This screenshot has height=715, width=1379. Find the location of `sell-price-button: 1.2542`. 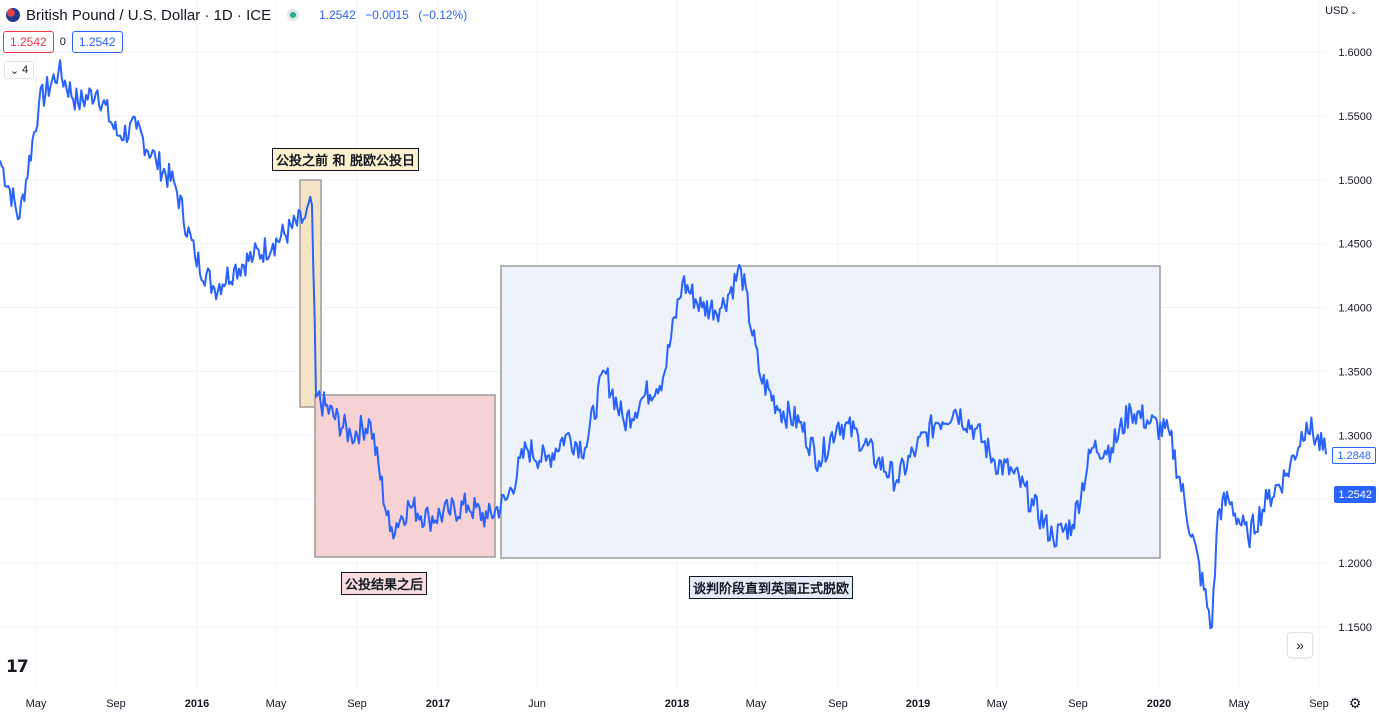

sell-price-button: 1.2542 is located at coordinates (28, 42).